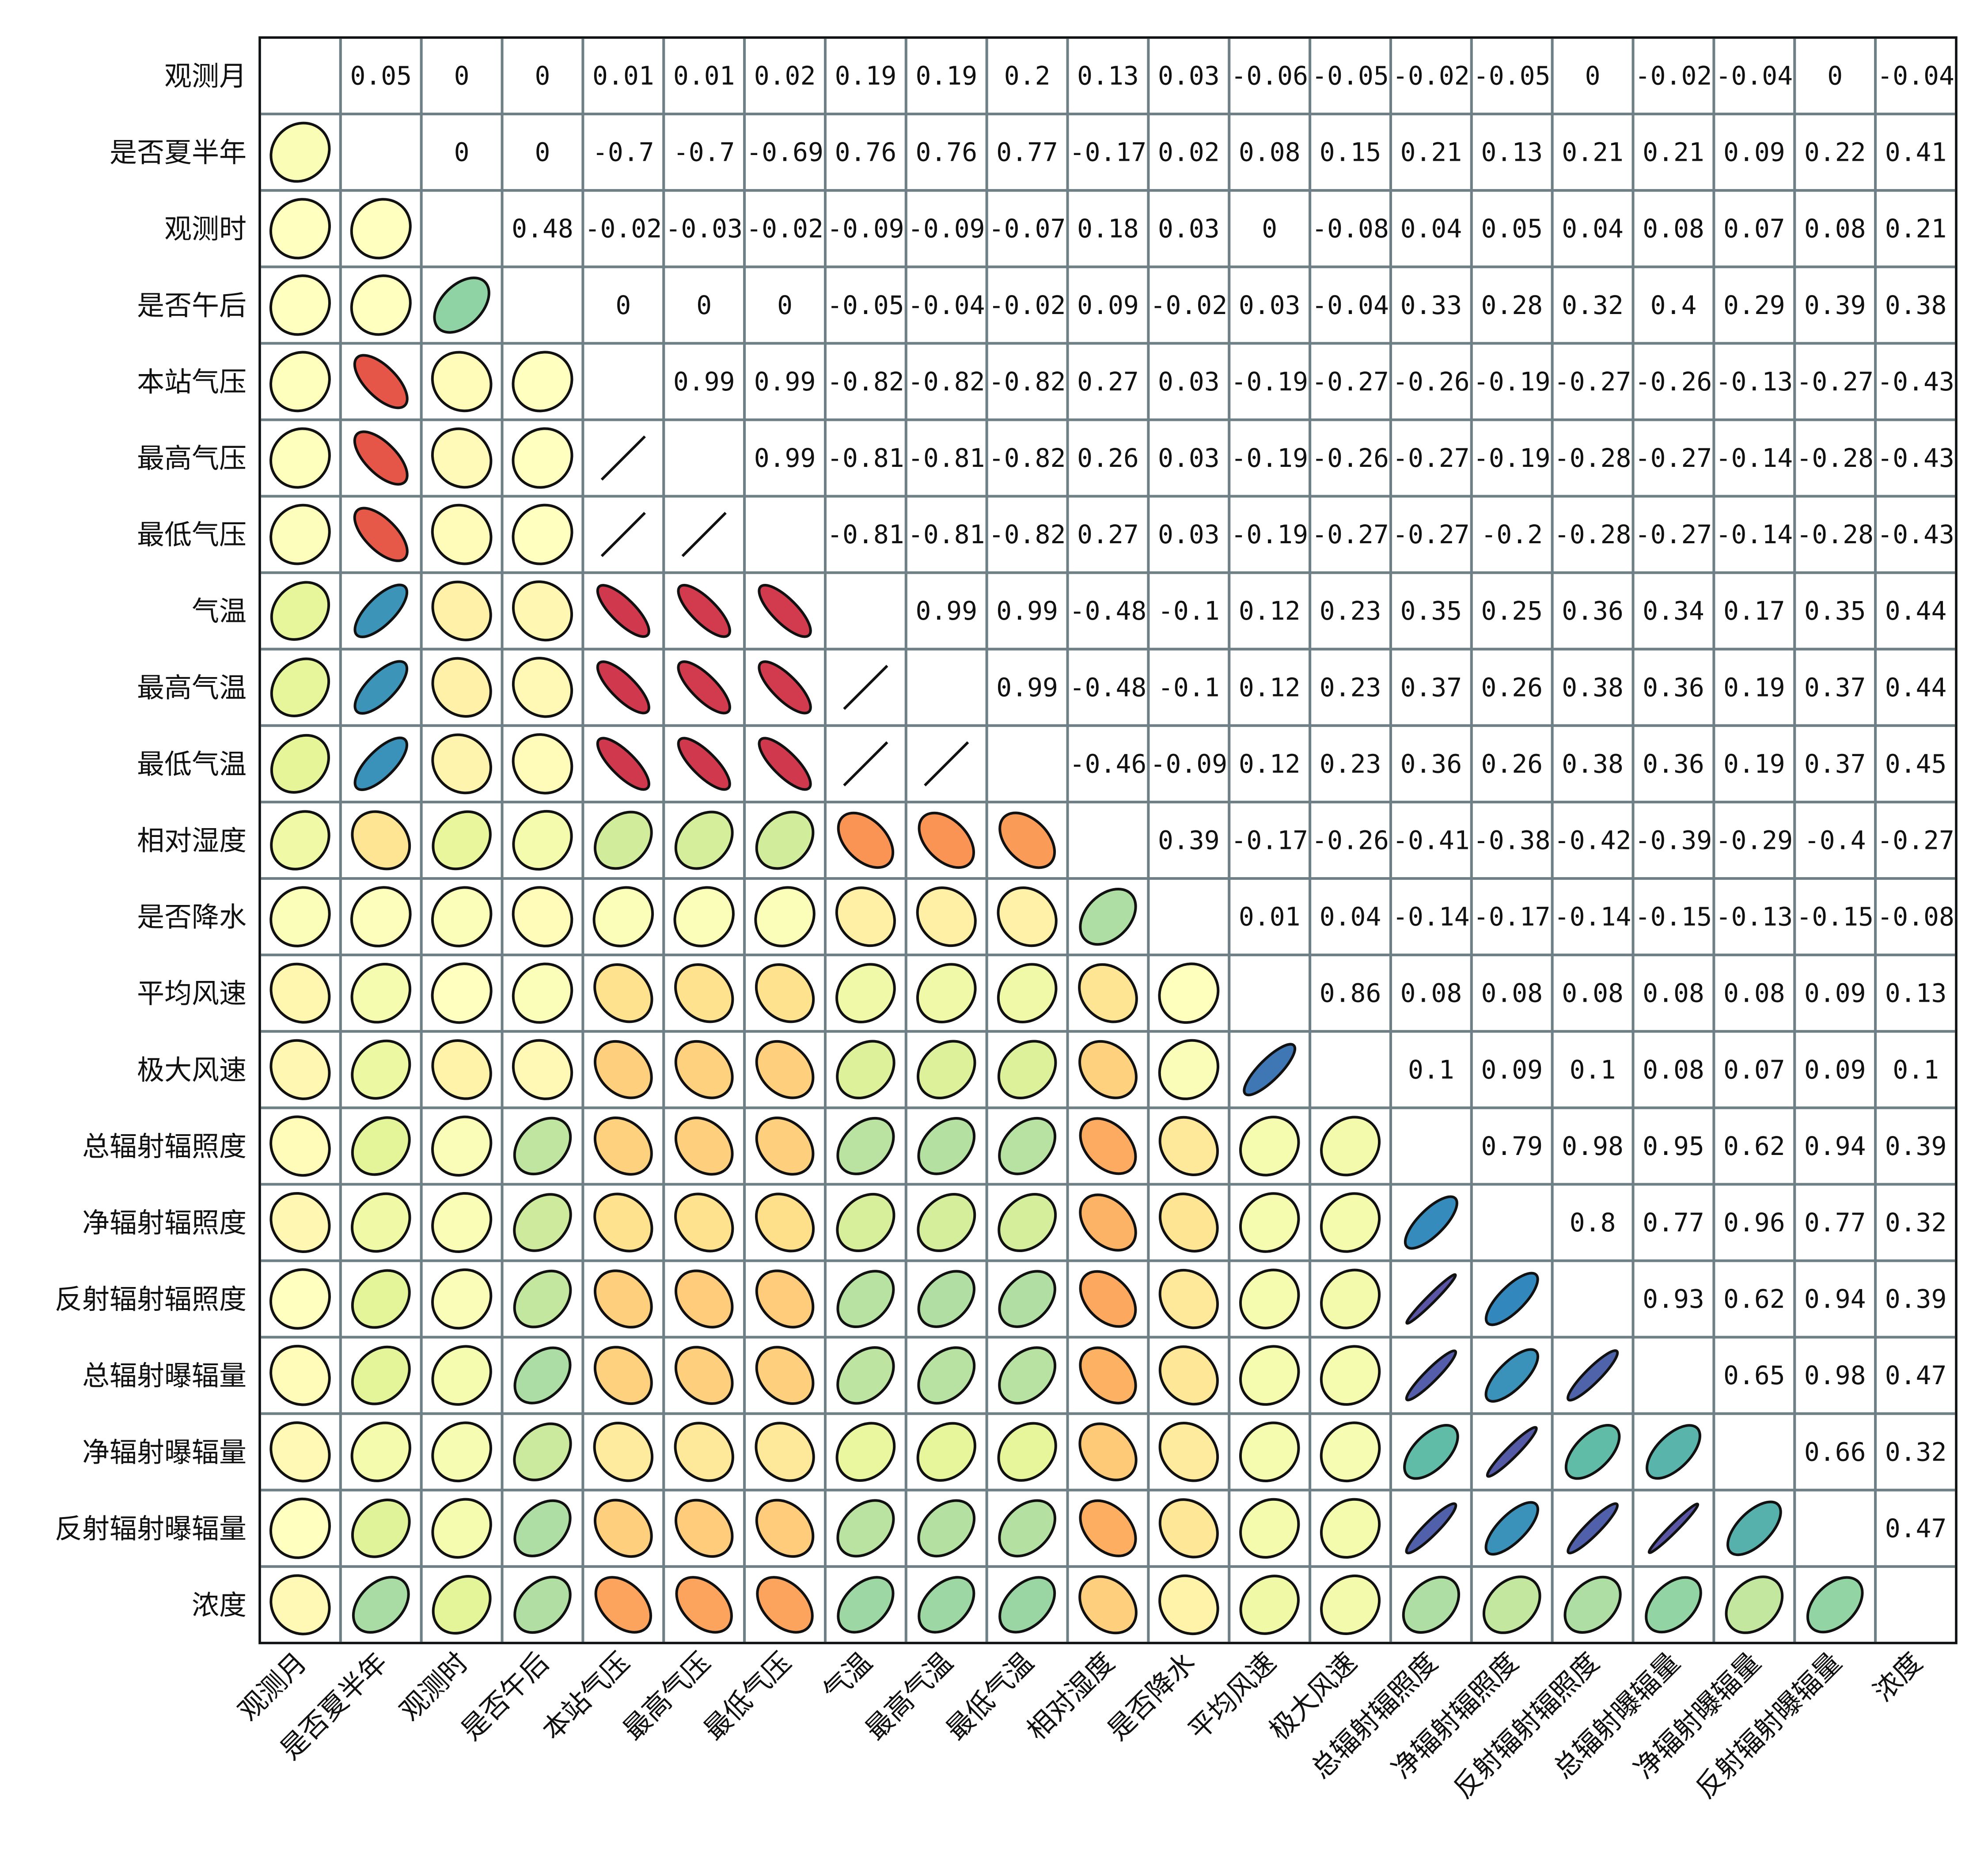 Image resolution: width=1988 pixels, height=1855 pixels. Describe the element at coordinates (1350, 76) in the screenshot. I see `correlation-value-label: -0.05` at that location.